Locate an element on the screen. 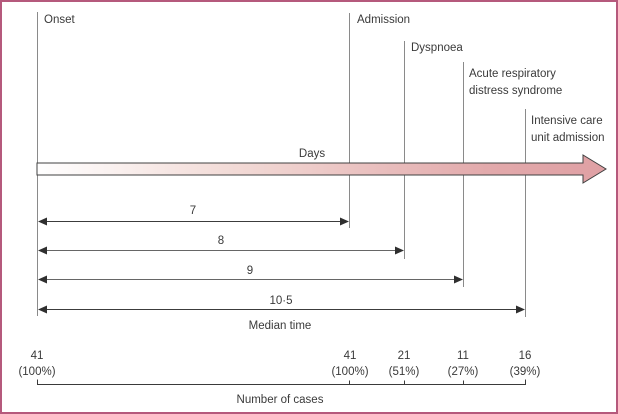 Image resolution: width=618 pixels, height=414 pixels. interval-arrow-dyspnoea is located at coordinates (221, 250).